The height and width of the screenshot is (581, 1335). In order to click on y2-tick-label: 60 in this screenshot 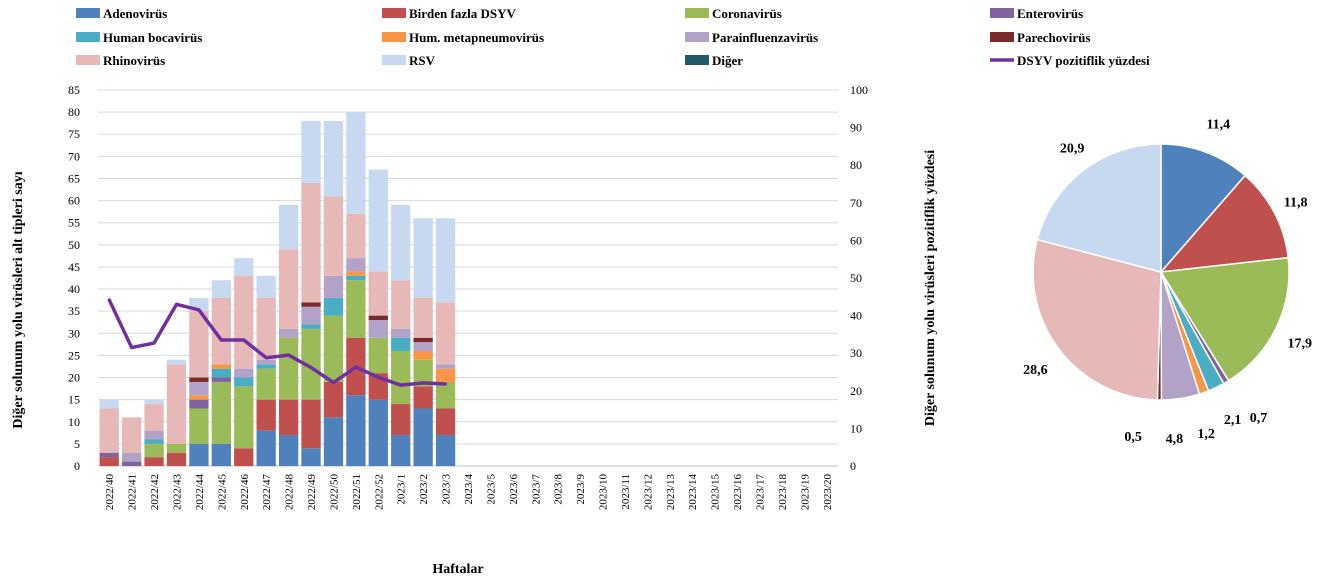, I will do `click(856, 240)`.